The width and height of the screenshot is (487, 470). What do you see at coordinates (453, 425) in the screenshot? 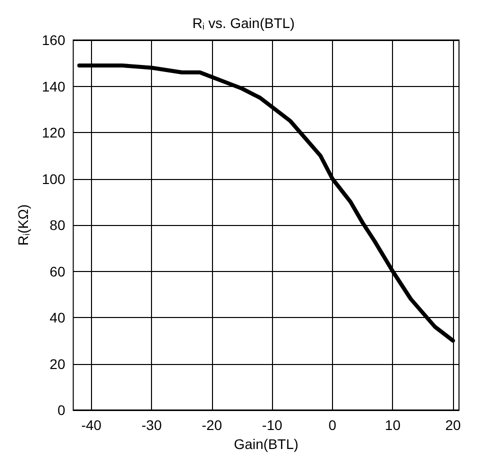
I see `x-tick-label: 20` at bounding box center [453, 425].